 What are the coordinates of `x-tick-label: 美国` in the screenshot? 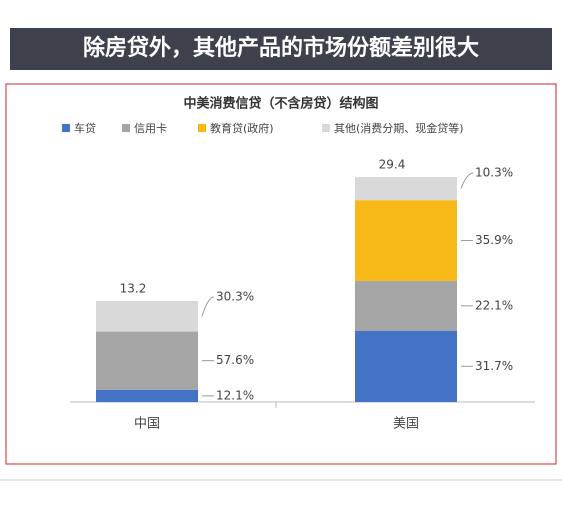 It's located at (406, 424).